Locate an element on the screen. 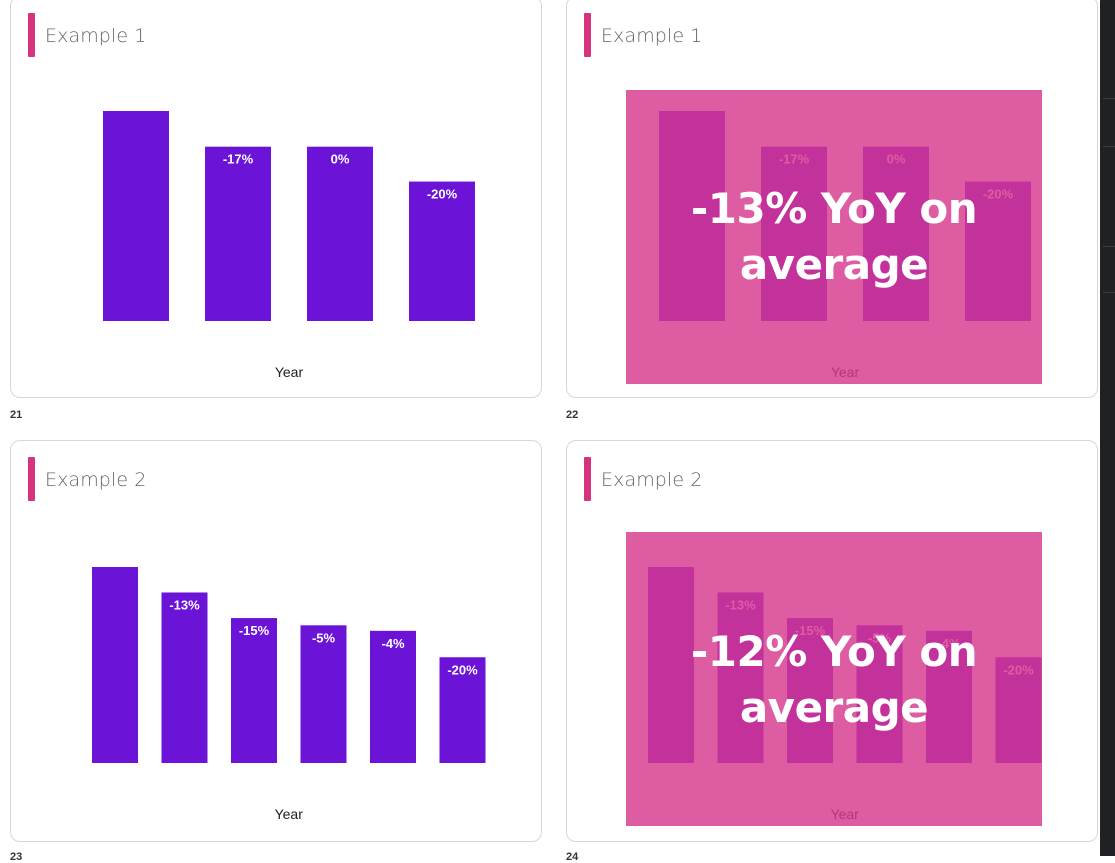 The height and width of the screenshot is (863, 1115). overlay-line: -12% YoY on is located at coordinates (834, 651).